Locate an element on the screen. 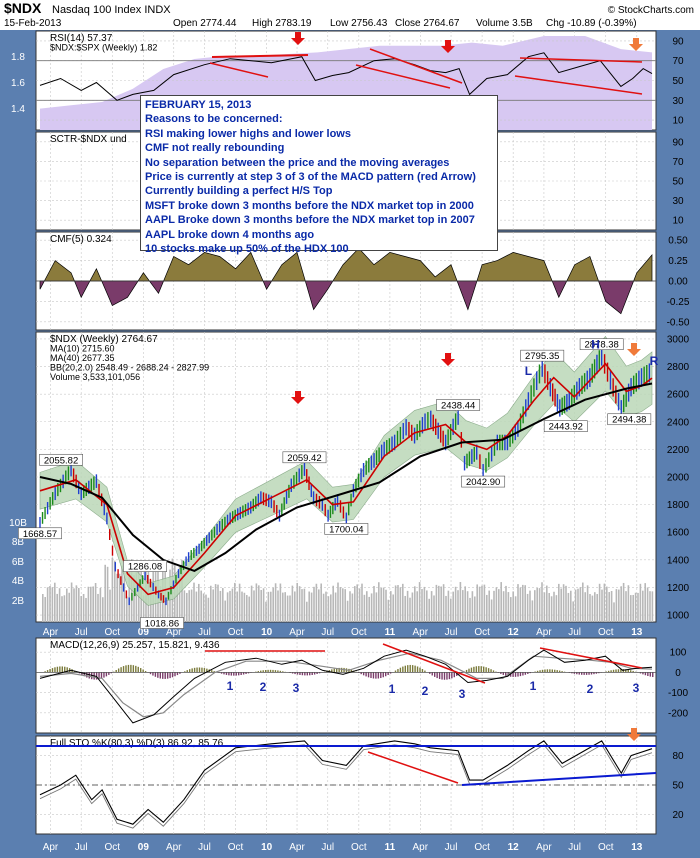 Image resolution: width=700 pixels, height=858 pixels. macd-step-label: 3 is located at coordinates (636, 688).